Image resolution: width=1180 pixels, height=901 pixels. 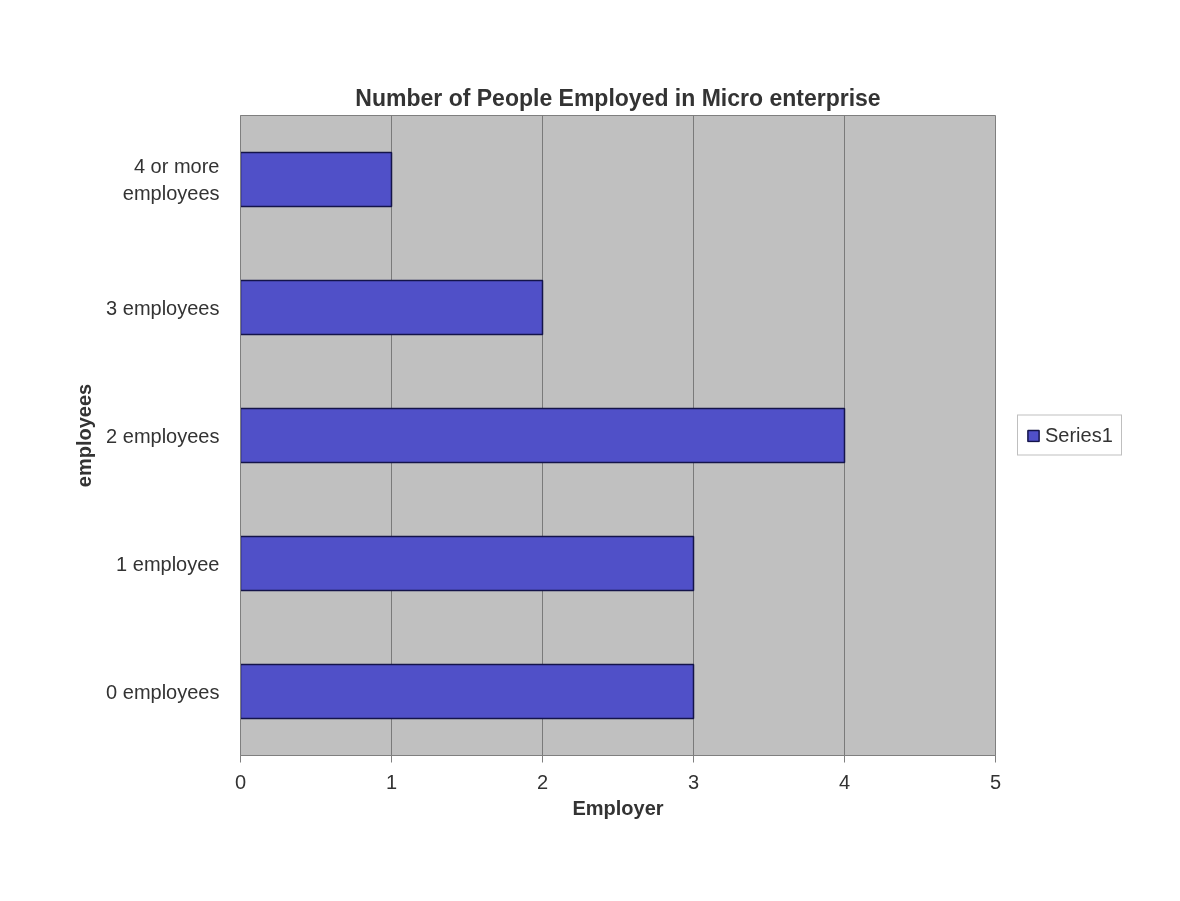 I want to click on y-tick-label: 1 employee, so click(x=168, y=563).